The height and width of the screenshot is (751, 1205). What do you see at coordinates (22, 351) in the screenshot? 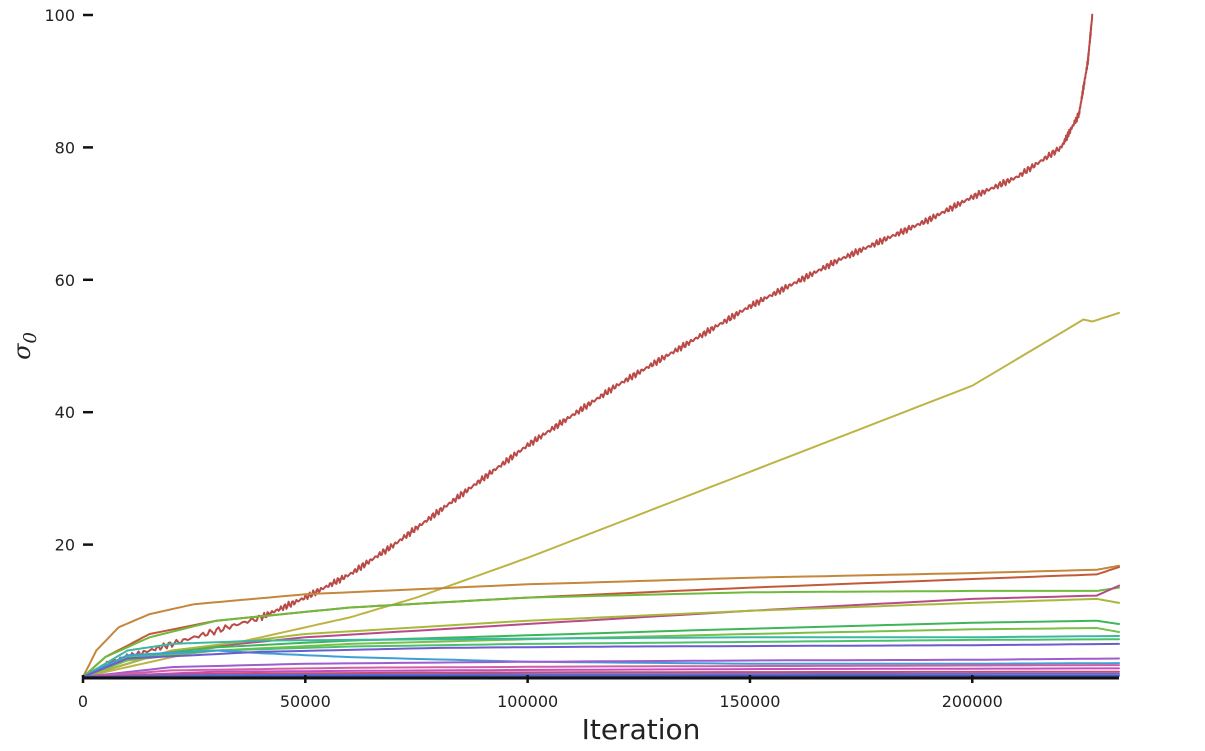
I see `y-axis-title-main: σ` at bounding box center [22, 351].